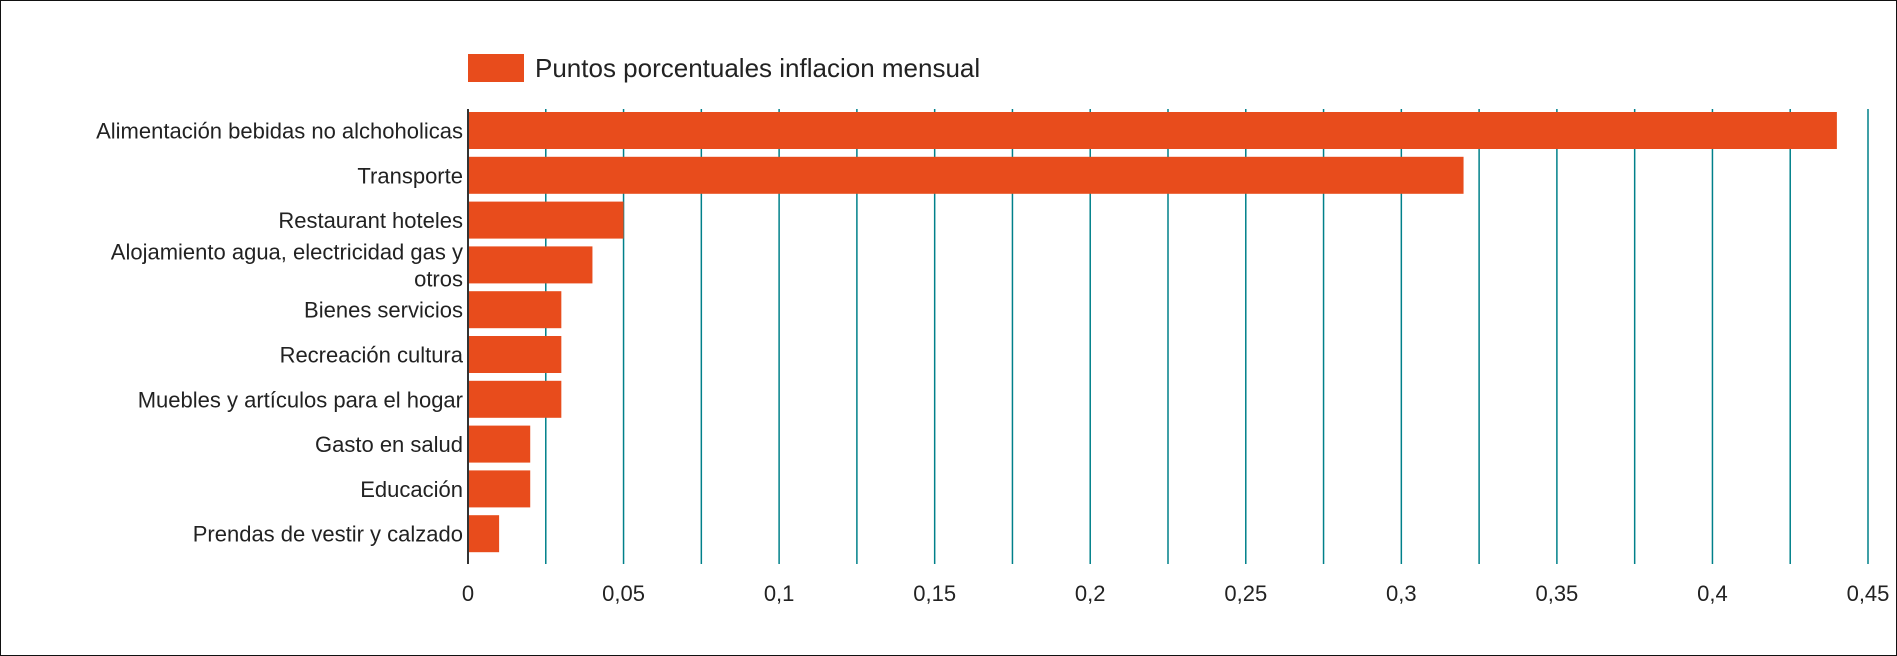 This screenshot has width=1897, height=656. I want to click on legend-swatch, so click(496, 68).